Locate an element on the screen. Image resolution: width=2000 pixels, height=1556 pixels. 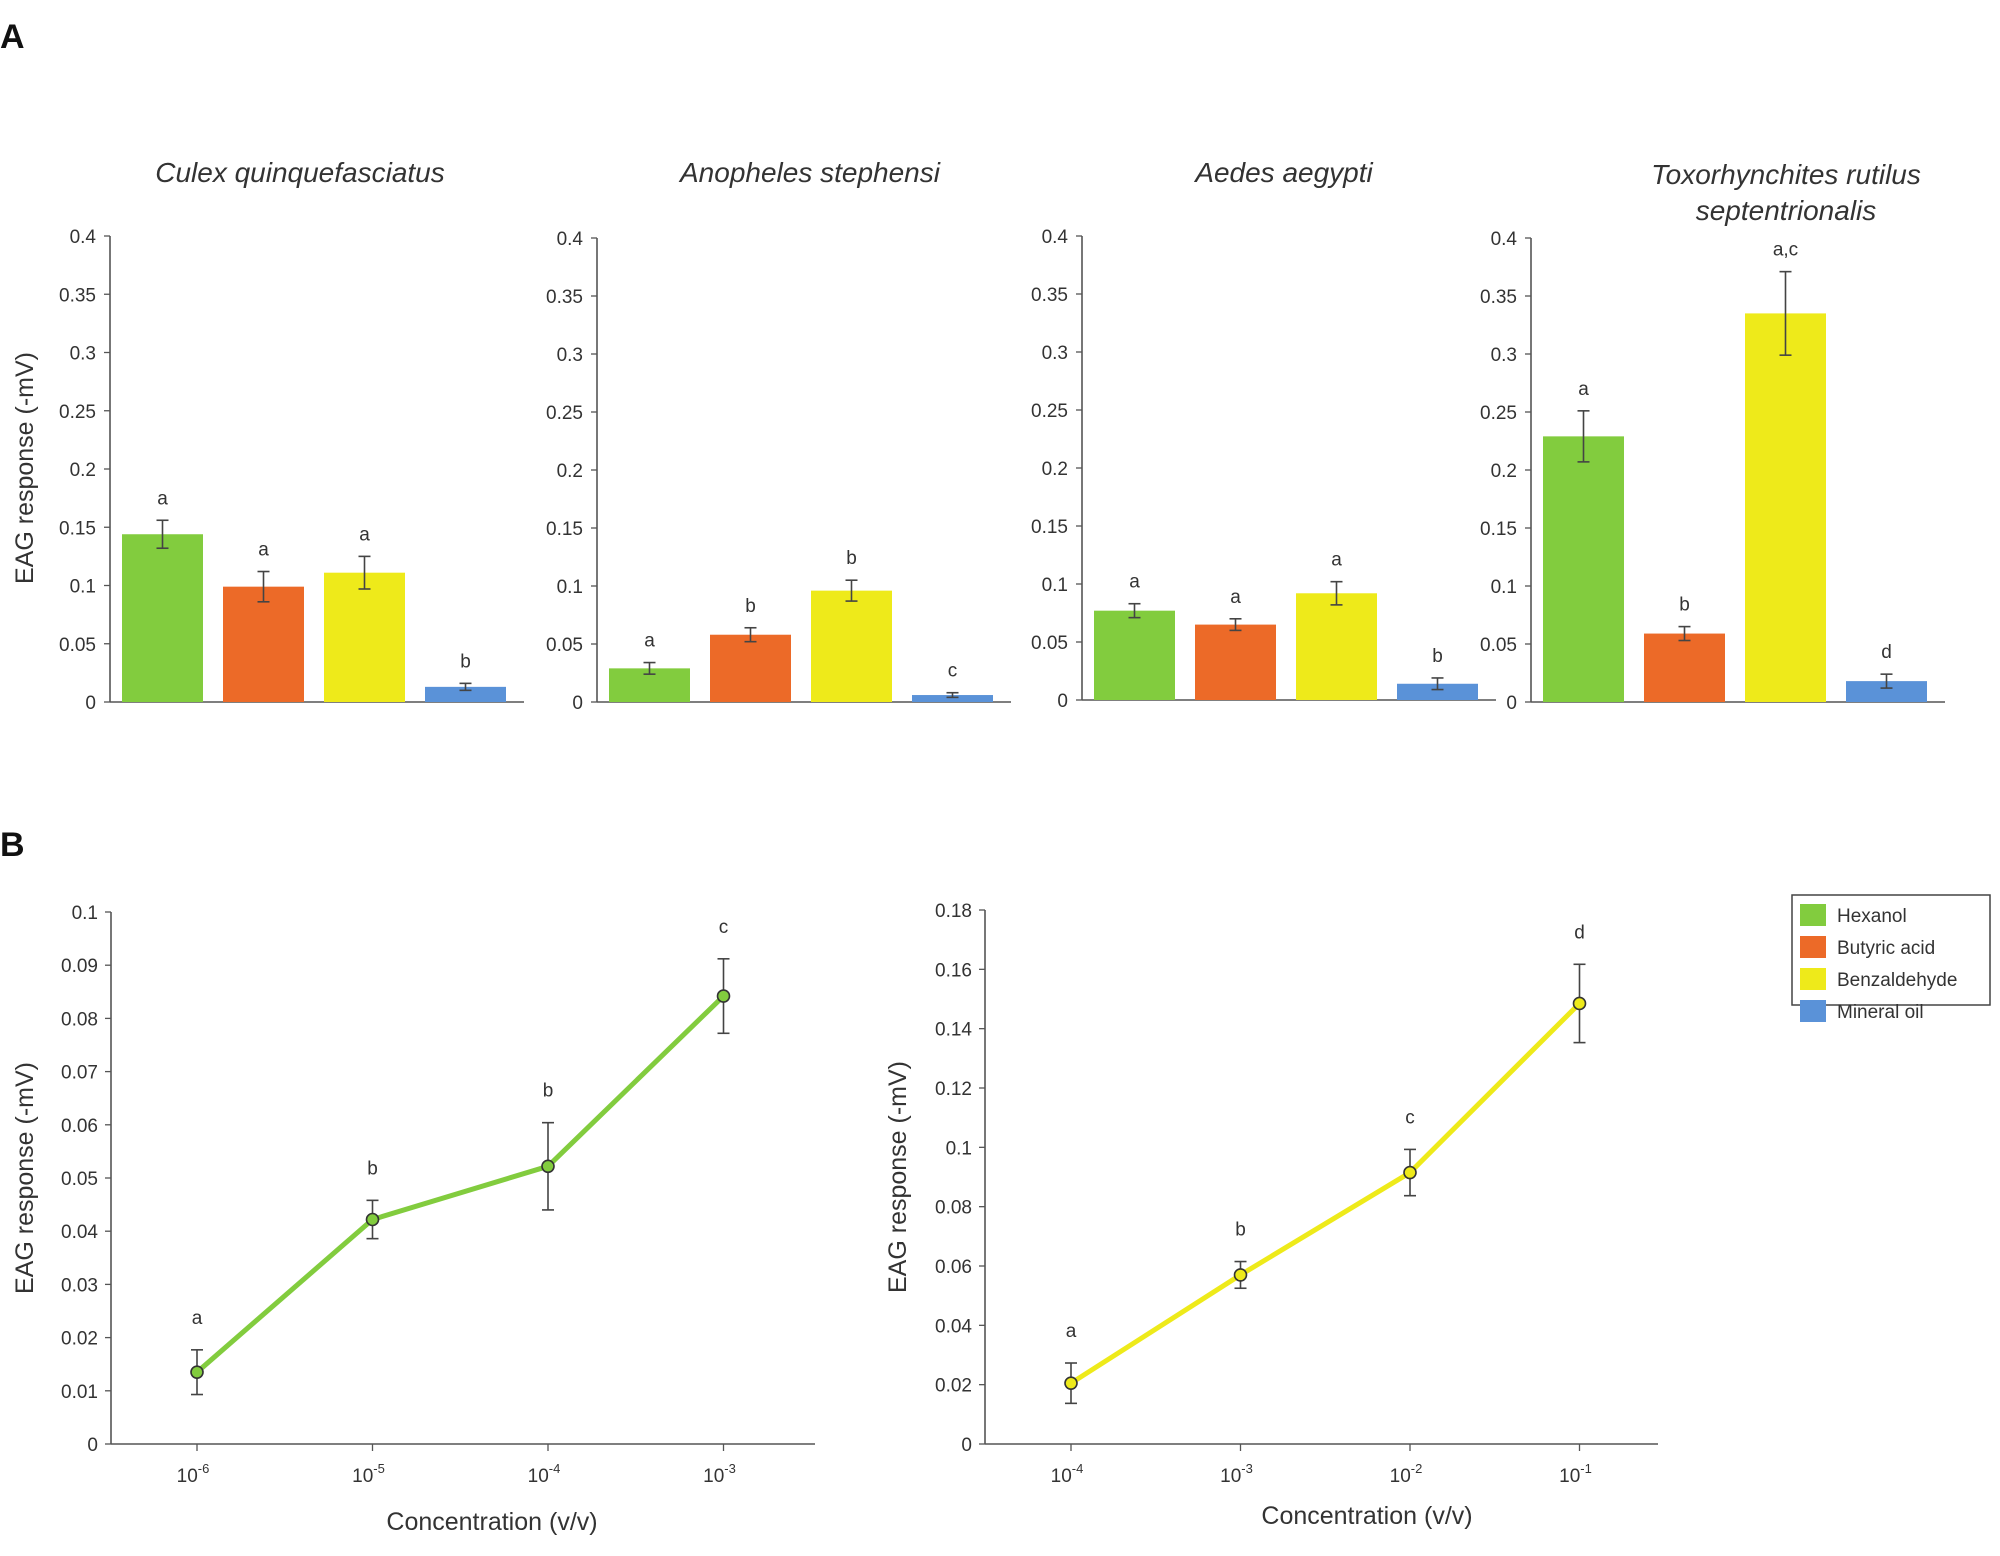
chart-title: septentrionalis is located at coordinates (1786, 210).